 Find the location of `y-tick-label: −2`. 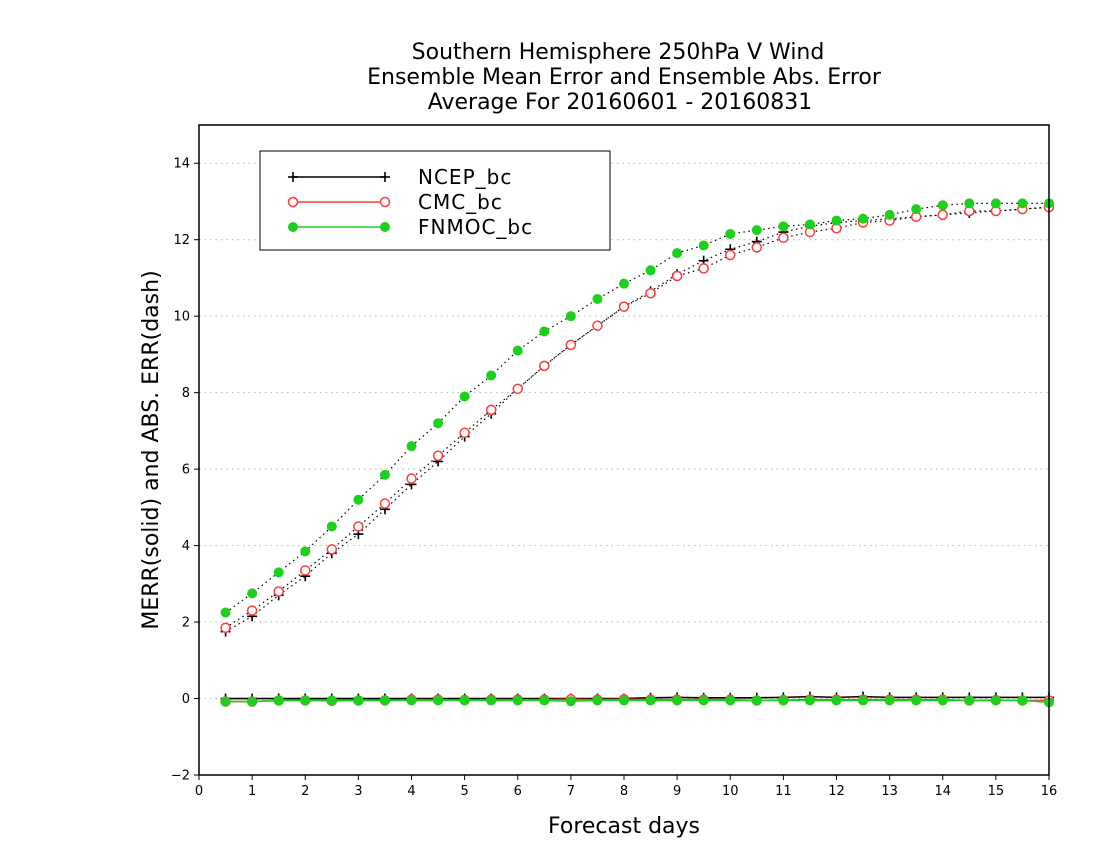

y-tick-label: −2 is located at coordinates (180, 776).